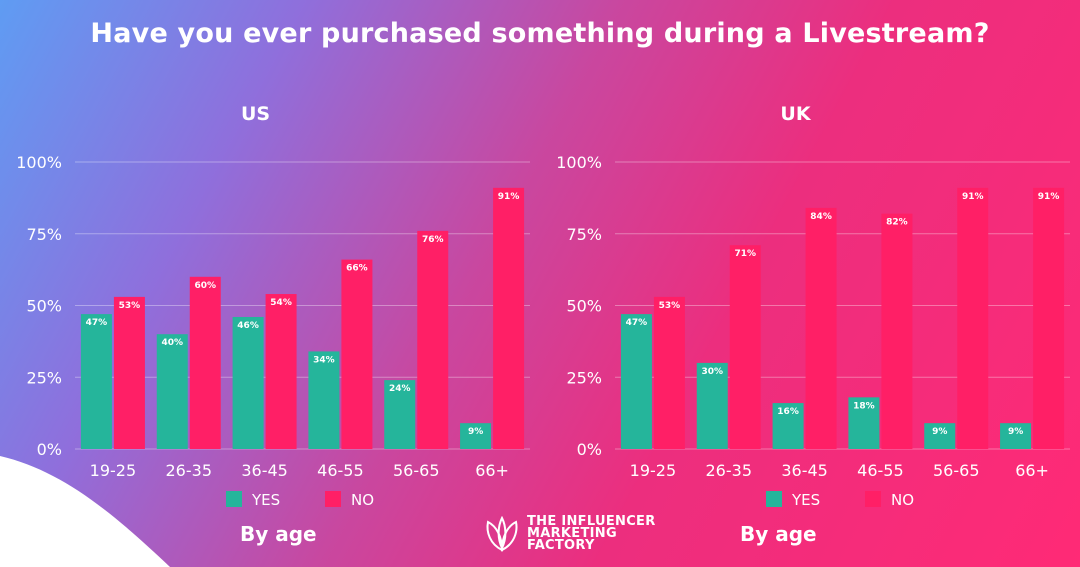 The width and height of the screenshot is (1080, 567). What do you see at coordinates (44, 234) in the screenshot?
I see `us-y-tick-label: 75%` at bounding box center [44, 234].